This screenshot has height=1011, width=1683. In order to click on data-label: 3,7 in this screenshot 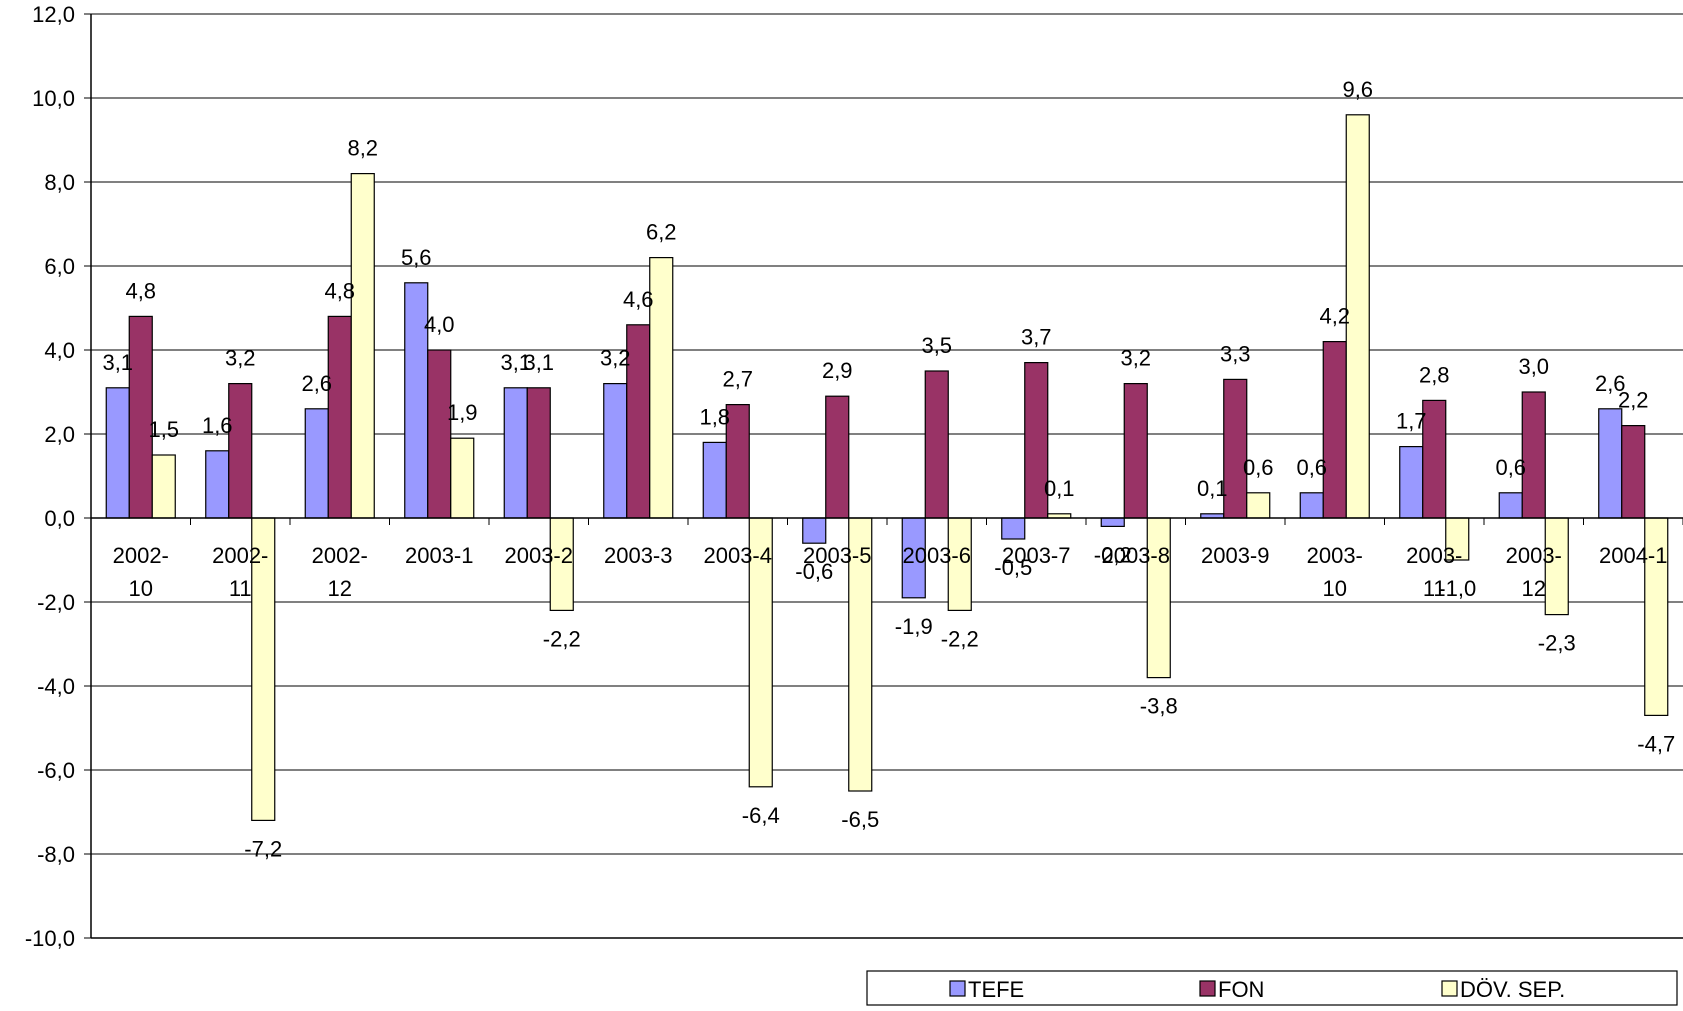, I will do `click(1036, 337)`.